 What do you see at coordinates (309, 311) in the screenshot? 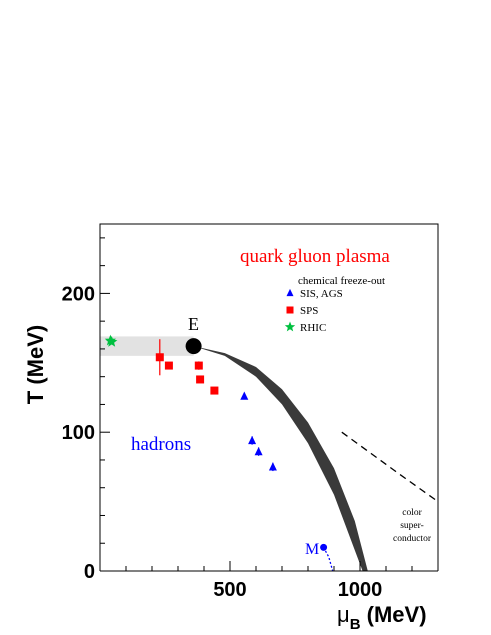
I see `legend-label: SPS` at bounding box center [309, 311].